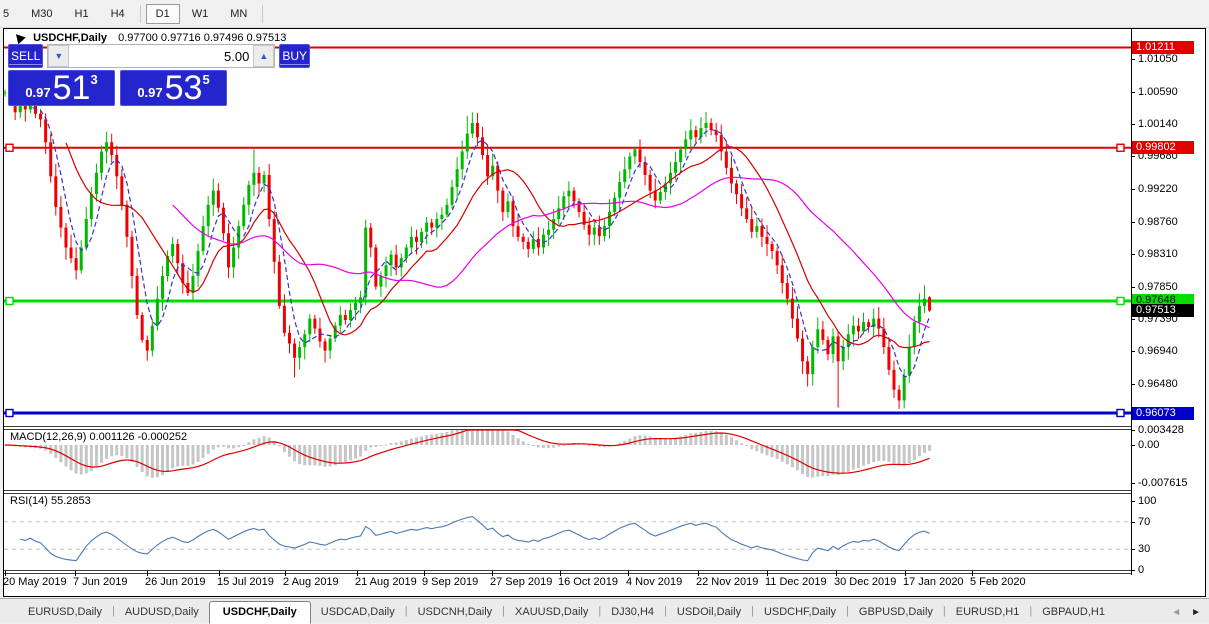  What do you see at coordinates (709, 612) in the screenshot?
I see `chart-tab-usdoil-daily: USDOil,Daily` at bounding box center [709, 612].